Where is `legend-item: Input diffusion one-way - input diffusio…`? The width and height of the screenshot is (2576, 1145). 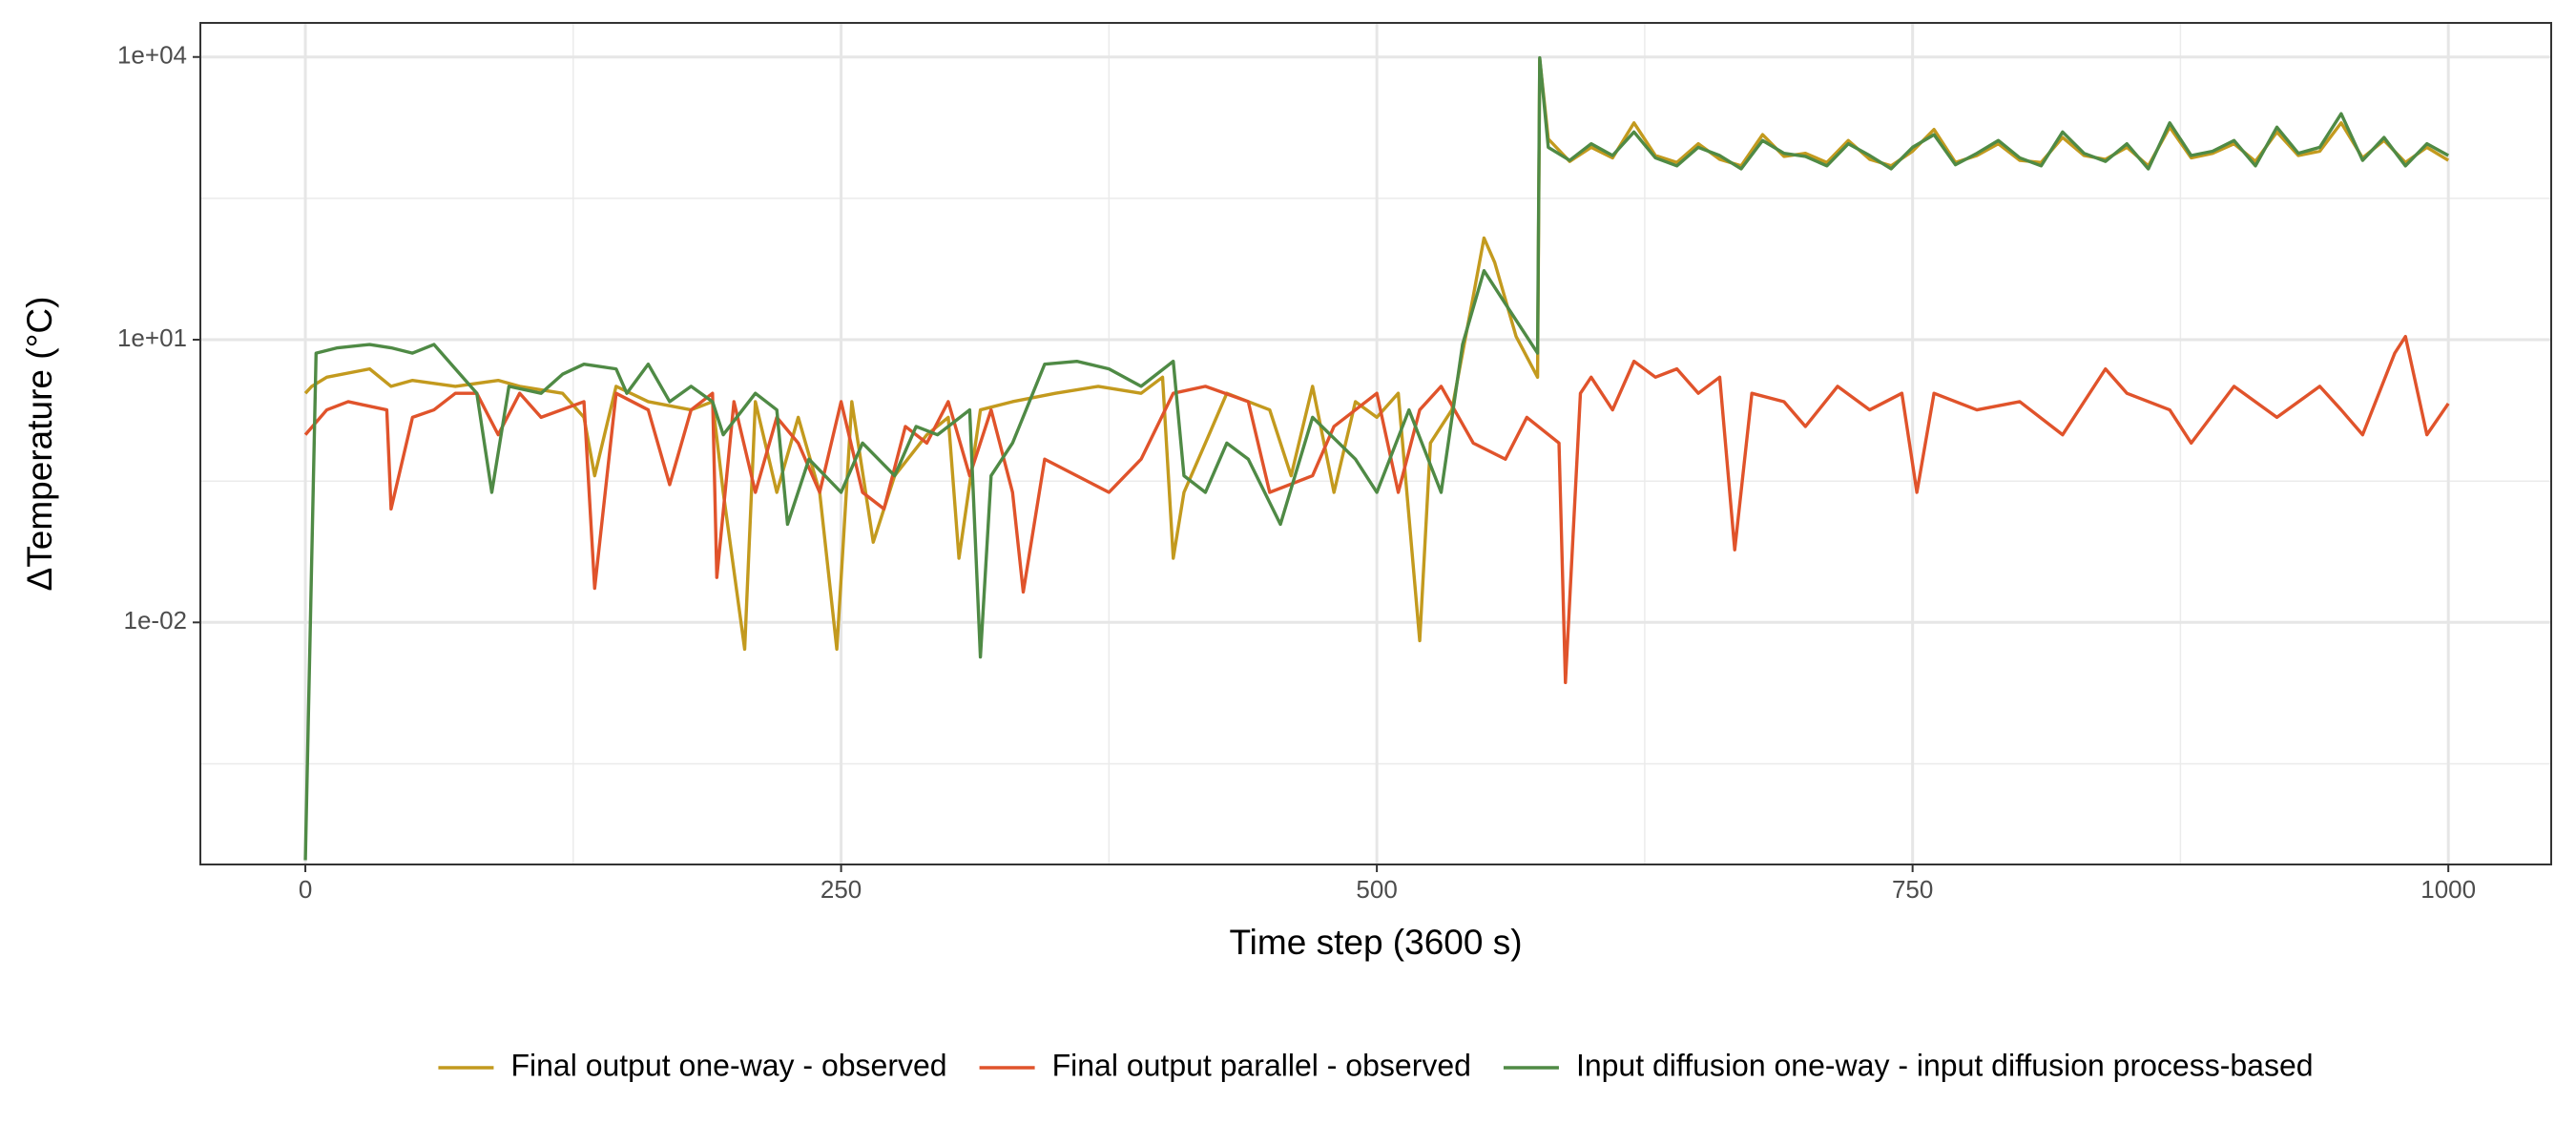 legend-item: Input diffusion one-way - input diffusio… is located at coordinates (1908, 1065).